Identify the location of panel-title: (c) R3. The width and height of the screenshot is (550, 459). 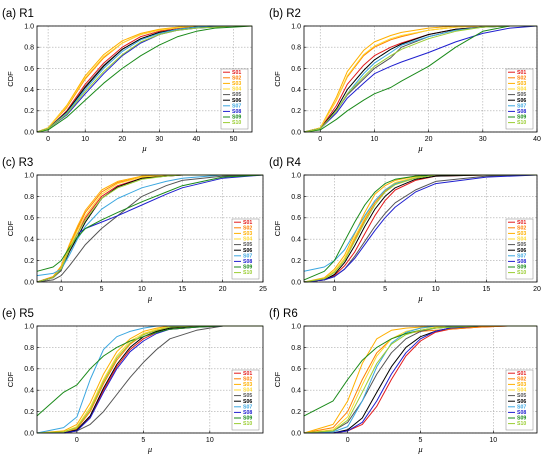
(17, 163).